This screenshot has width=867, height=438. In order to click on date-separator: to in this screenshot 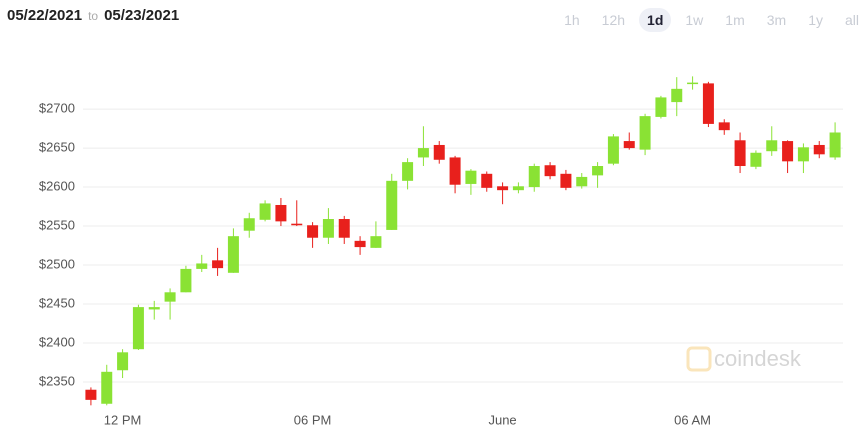, I will do `click(93, 16)`.